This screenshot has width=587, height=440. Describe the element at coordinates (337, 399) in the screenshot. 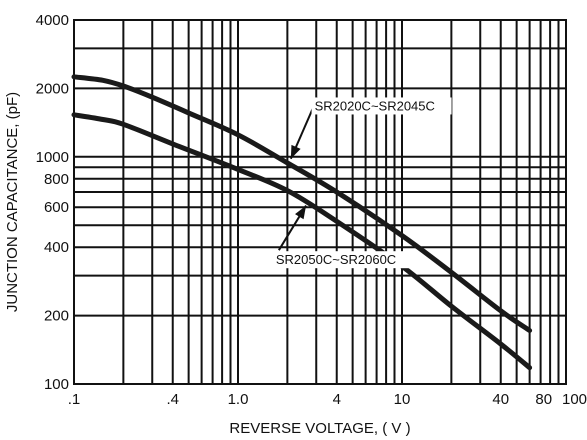

I see `x-tick-label-3: 4` at that location.